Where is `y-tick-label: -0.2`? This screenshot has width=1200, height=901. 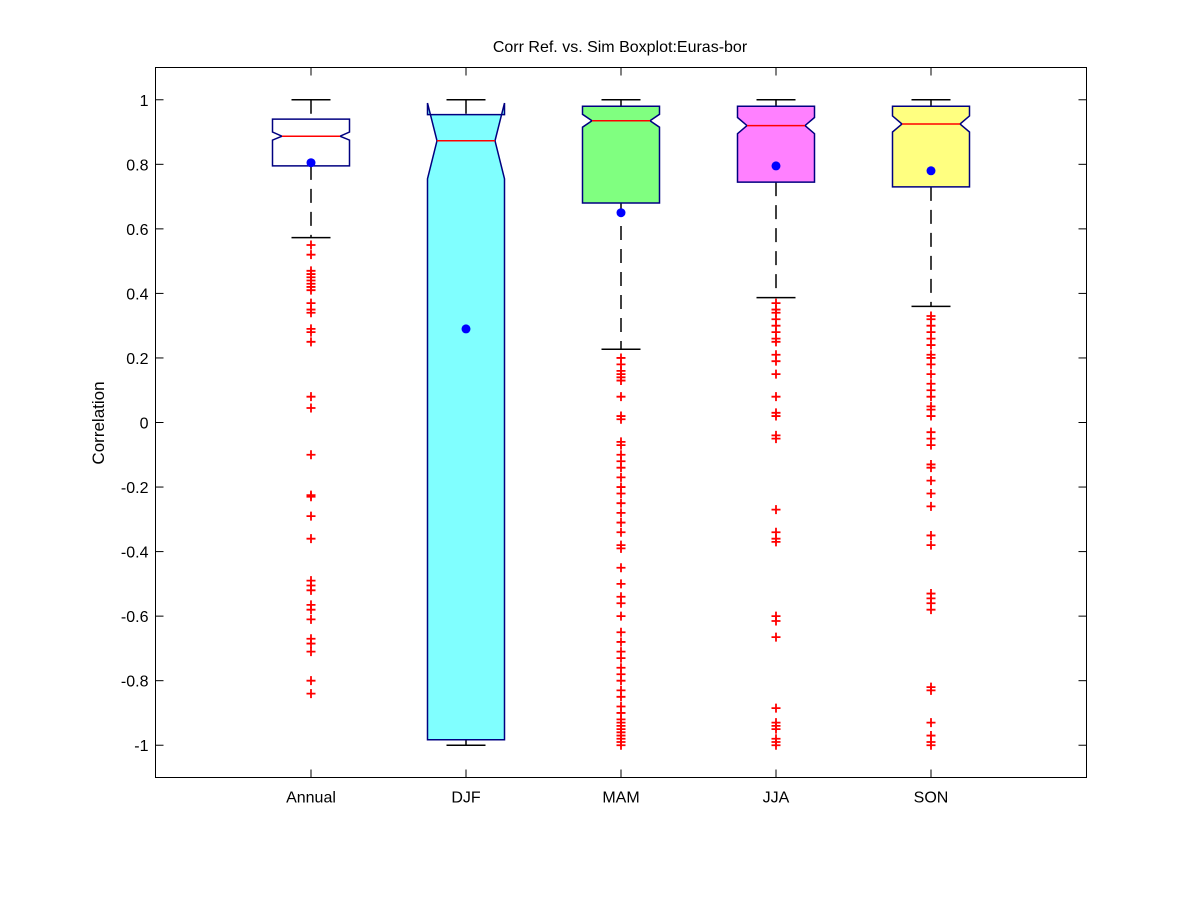 y-tick-label: -0.2 is located at coordinates (135, 488).